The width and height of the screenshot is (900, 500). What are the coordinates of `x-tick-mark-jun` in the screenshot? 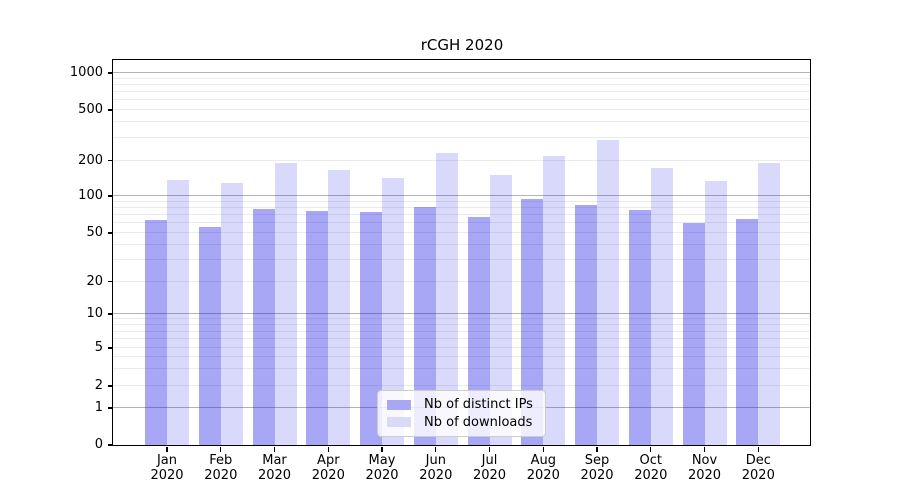 It's located at (436, 449).